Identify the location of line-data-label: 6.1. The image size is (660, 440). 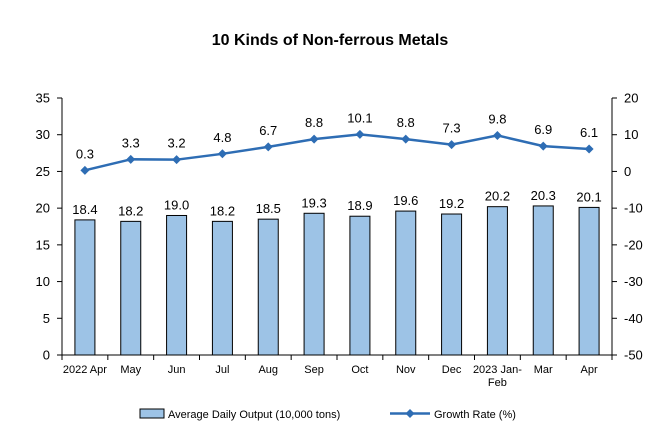
(589, 132).